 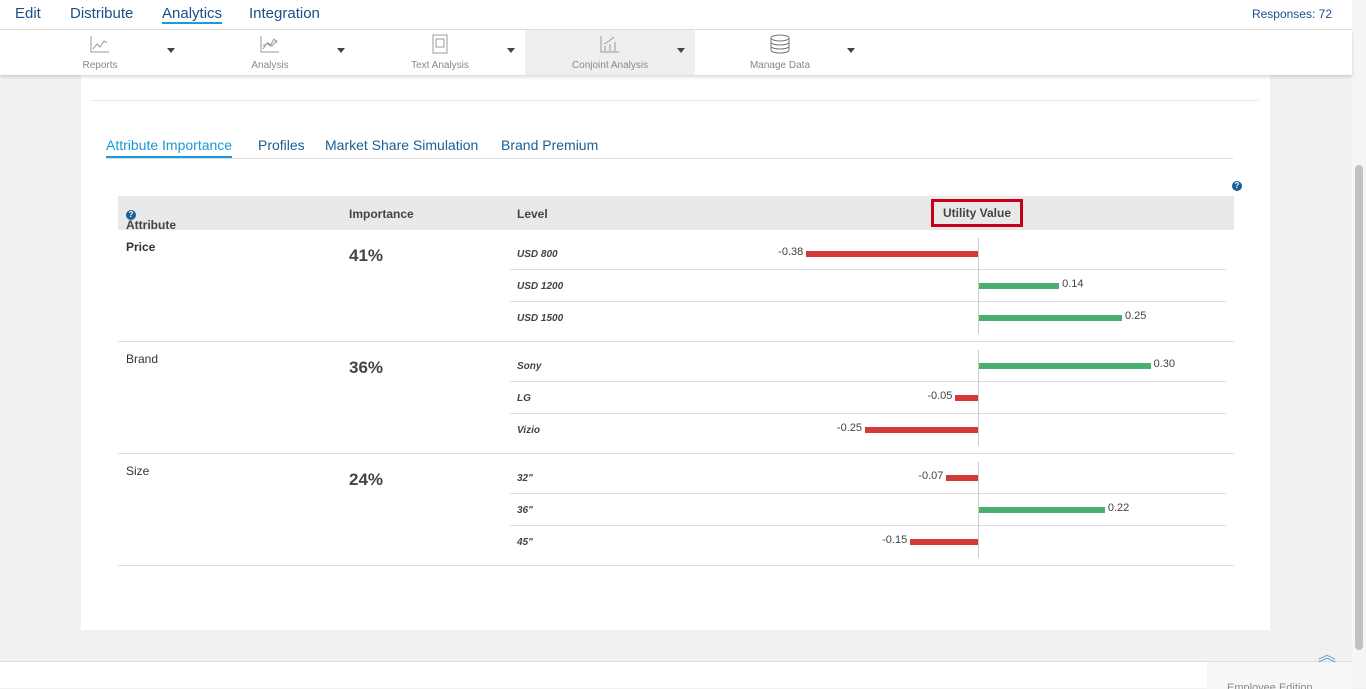 I want to click on conjoint-chart-icon, so click(x=609, y=44).